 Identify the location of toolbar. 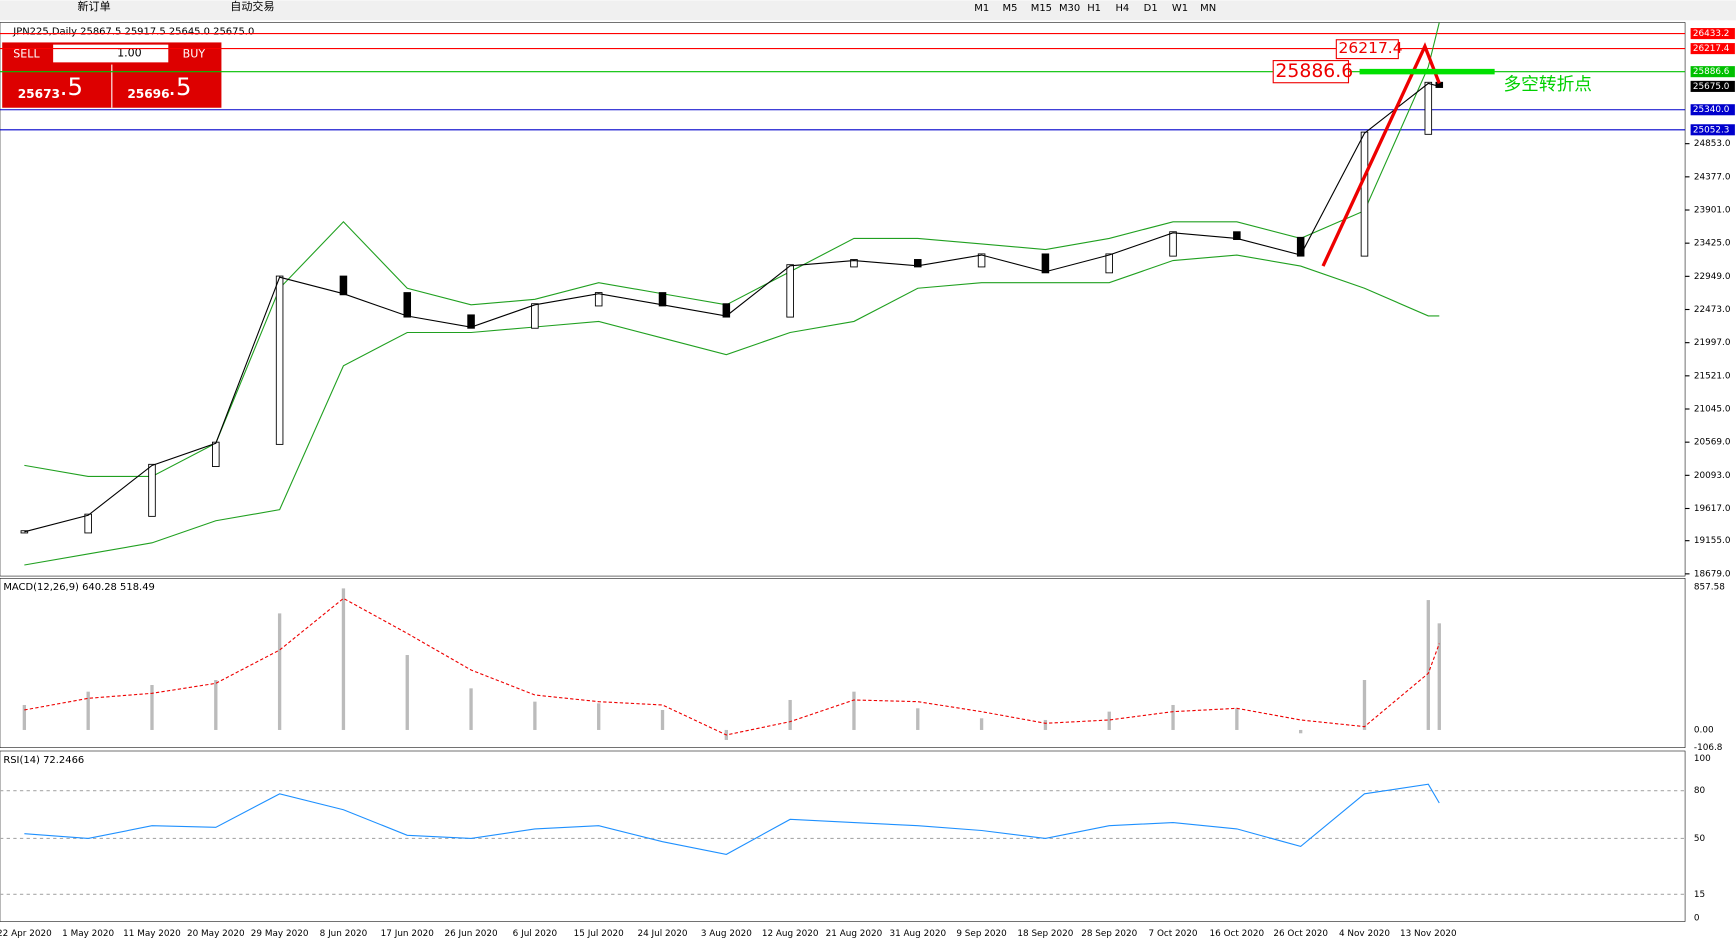
(868, 10).